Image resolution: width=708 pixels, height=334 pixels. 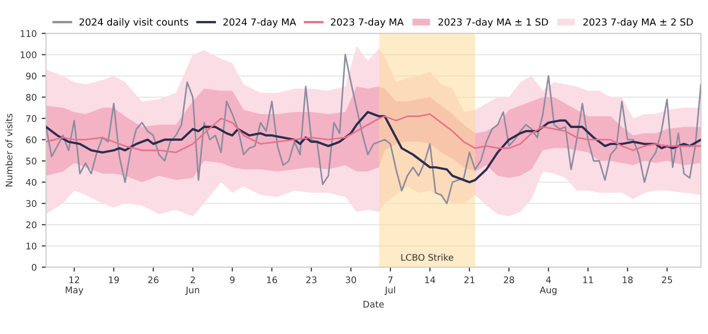 I want to click on x-tick-label: 25, so click(x=667, y=280).